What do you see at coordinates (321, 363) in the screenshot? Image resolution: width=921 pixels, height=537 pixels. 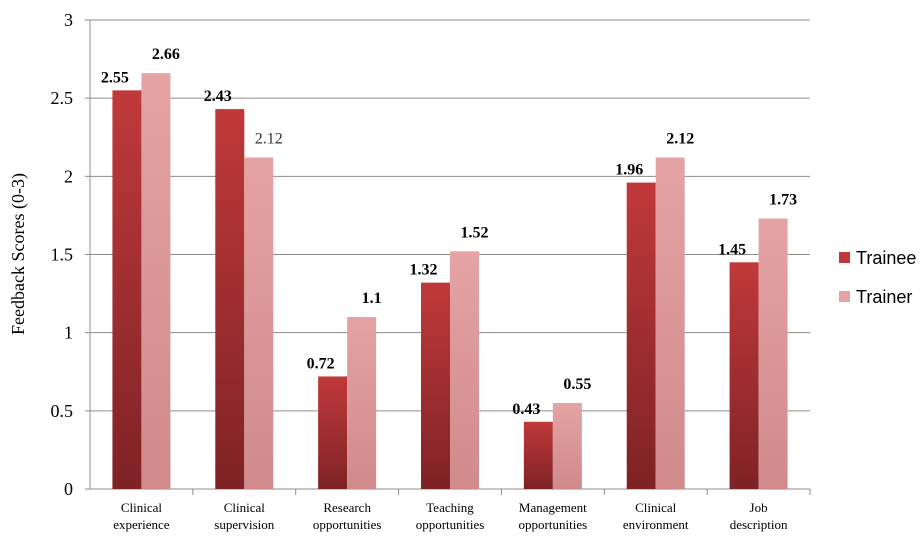 I see `data-label-trainee: 0.72` at bounding box center [321, 363].